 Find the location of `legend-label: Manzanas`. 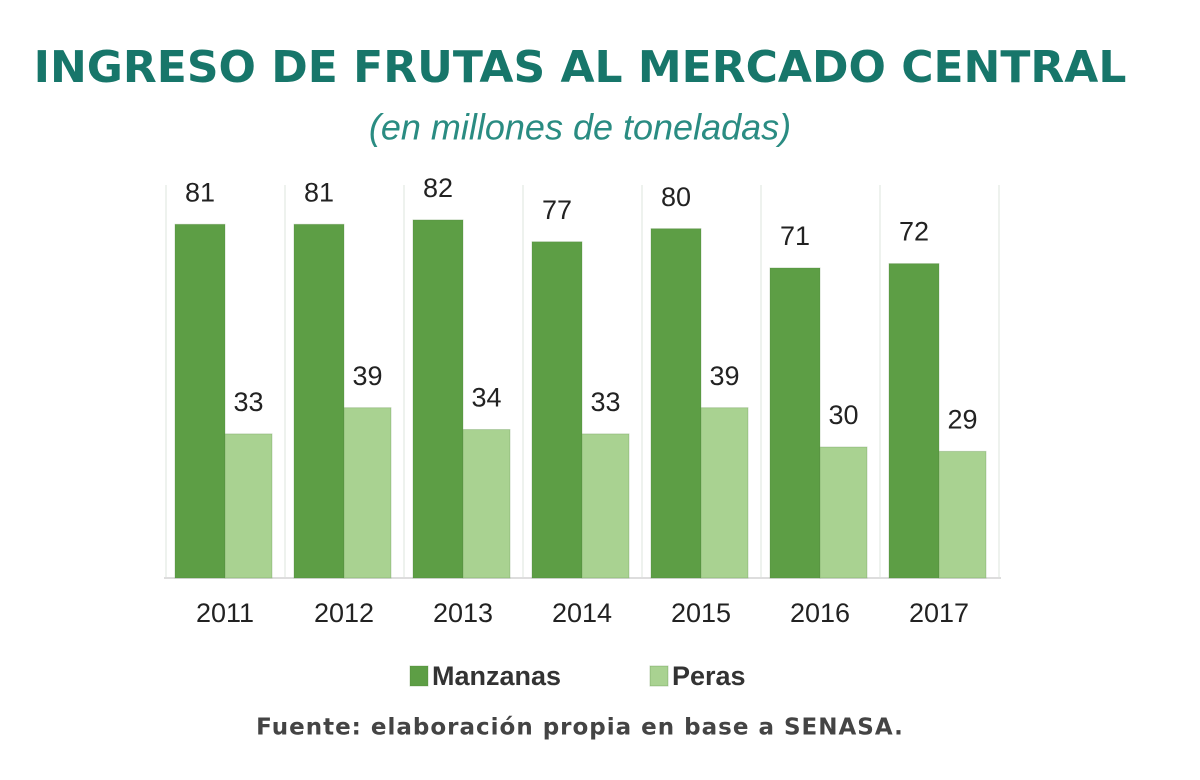

legend-label: Manzanas is located at coordinates (496, 676).